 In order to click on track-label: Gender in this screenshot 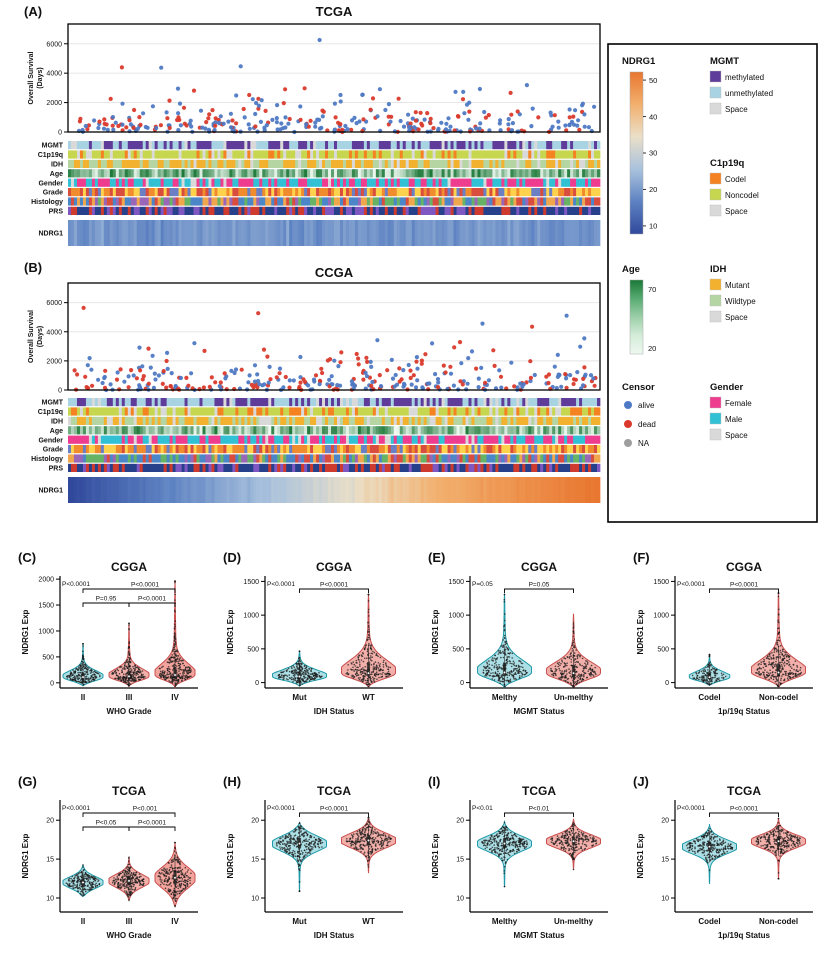, I will do `click(50, 440)`.